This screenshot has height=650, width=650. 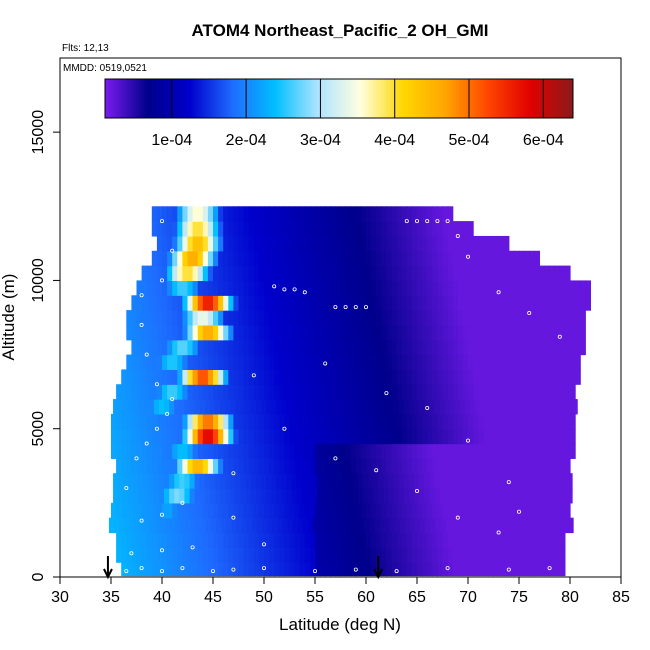 What do you see at coordinates (340, 591) in the screenshot?
I see `x-axis: 30 35 40 45 50 55 60 65 70 75 80 85` at bounding box center [340, 591].